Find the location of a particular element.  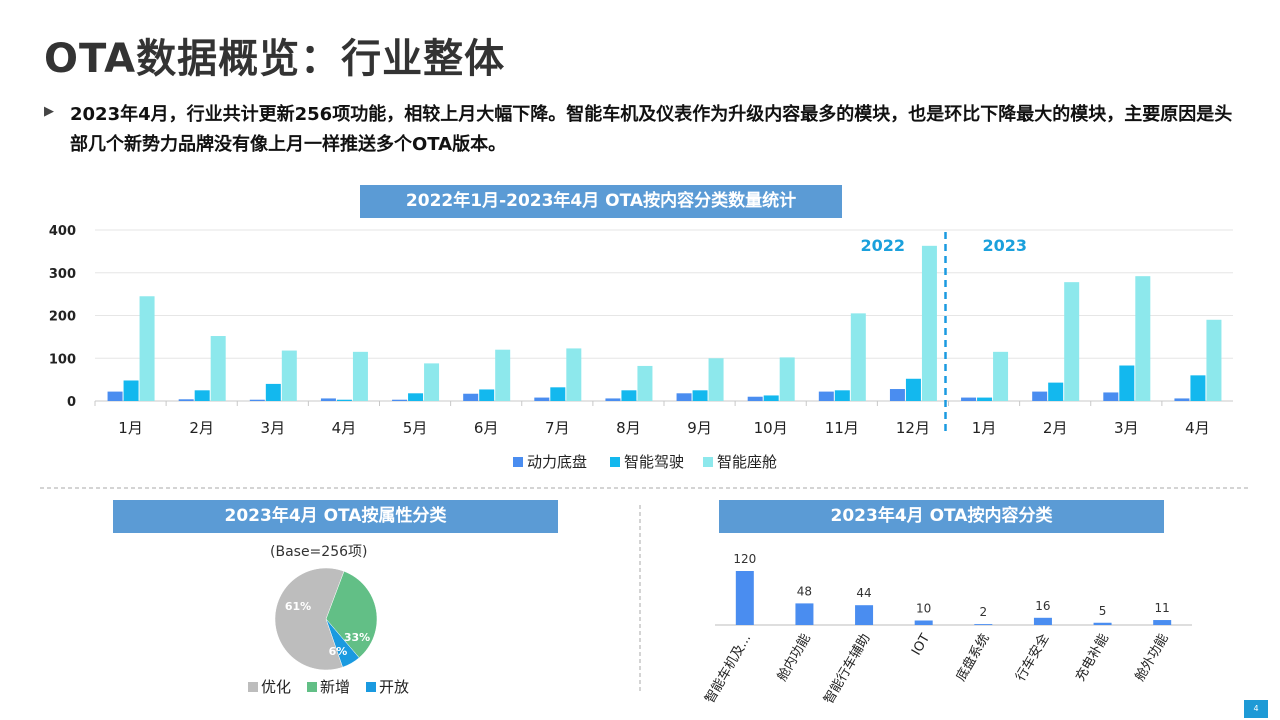

pie-legend-label: 开放 is located at coordinates (394, 687).